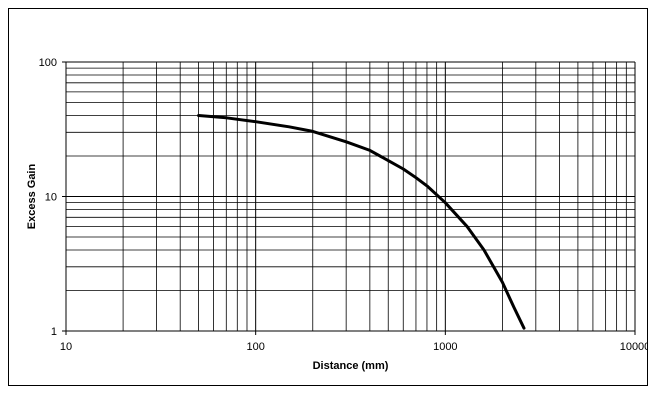 Image resolution: width=657 pixels, height=394 pixels. Describe the element at coordinates (48, 63) in the screenshot. I see `y-tick-label: 100` at that location.